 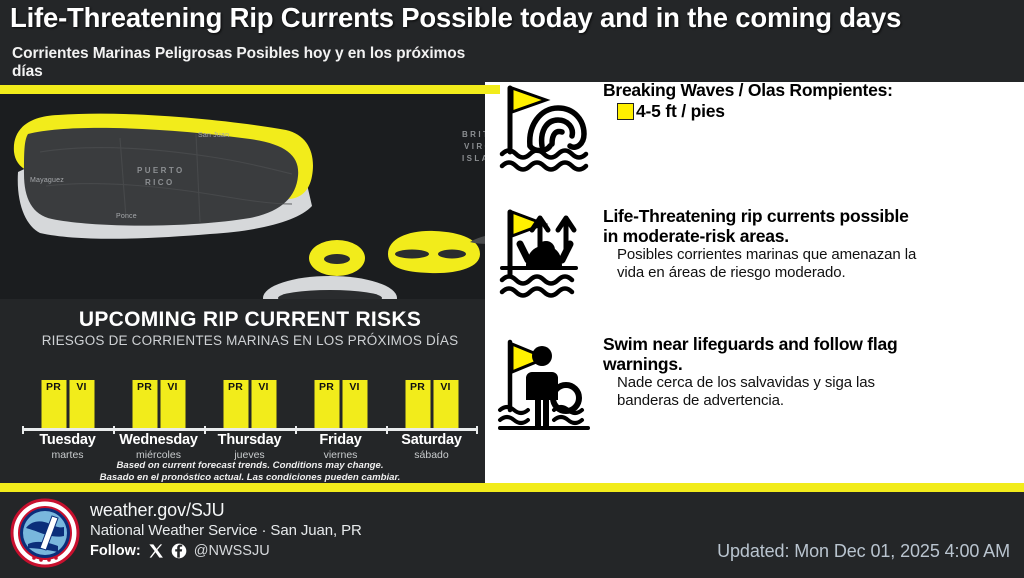 I want to click on day-label-thursday: Thursday jueves, so click(x=249, y=446).